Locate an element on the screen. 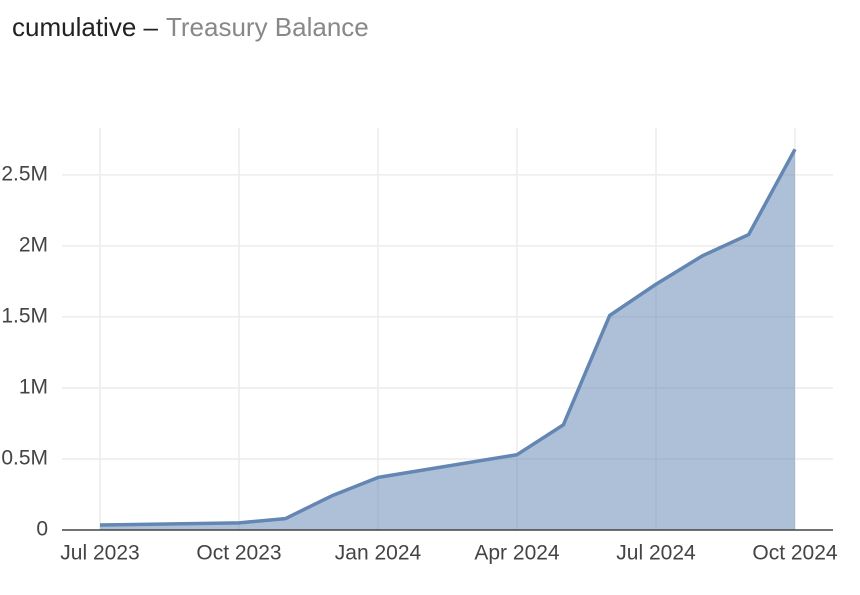 The width and height of the screenshot is (860, 595). y-tick-label: 0 is located at coordinates (42, 529).